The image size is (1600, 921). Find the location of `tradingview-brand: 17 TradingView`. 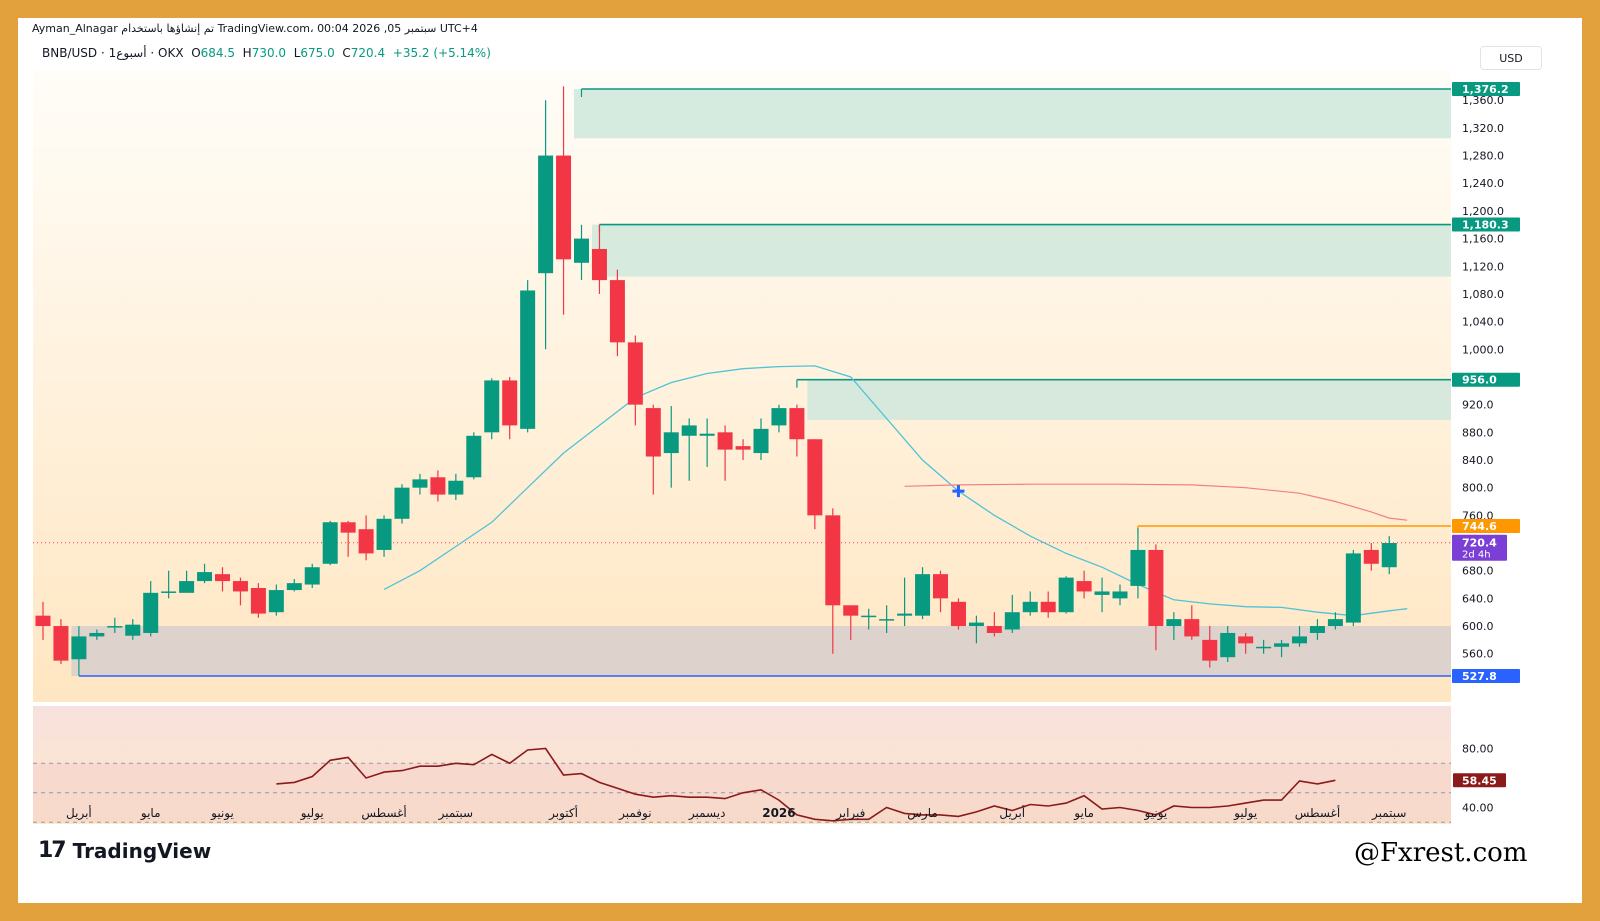

tradingview-brand: 17 TradingView is located at coordinates (124, 850).